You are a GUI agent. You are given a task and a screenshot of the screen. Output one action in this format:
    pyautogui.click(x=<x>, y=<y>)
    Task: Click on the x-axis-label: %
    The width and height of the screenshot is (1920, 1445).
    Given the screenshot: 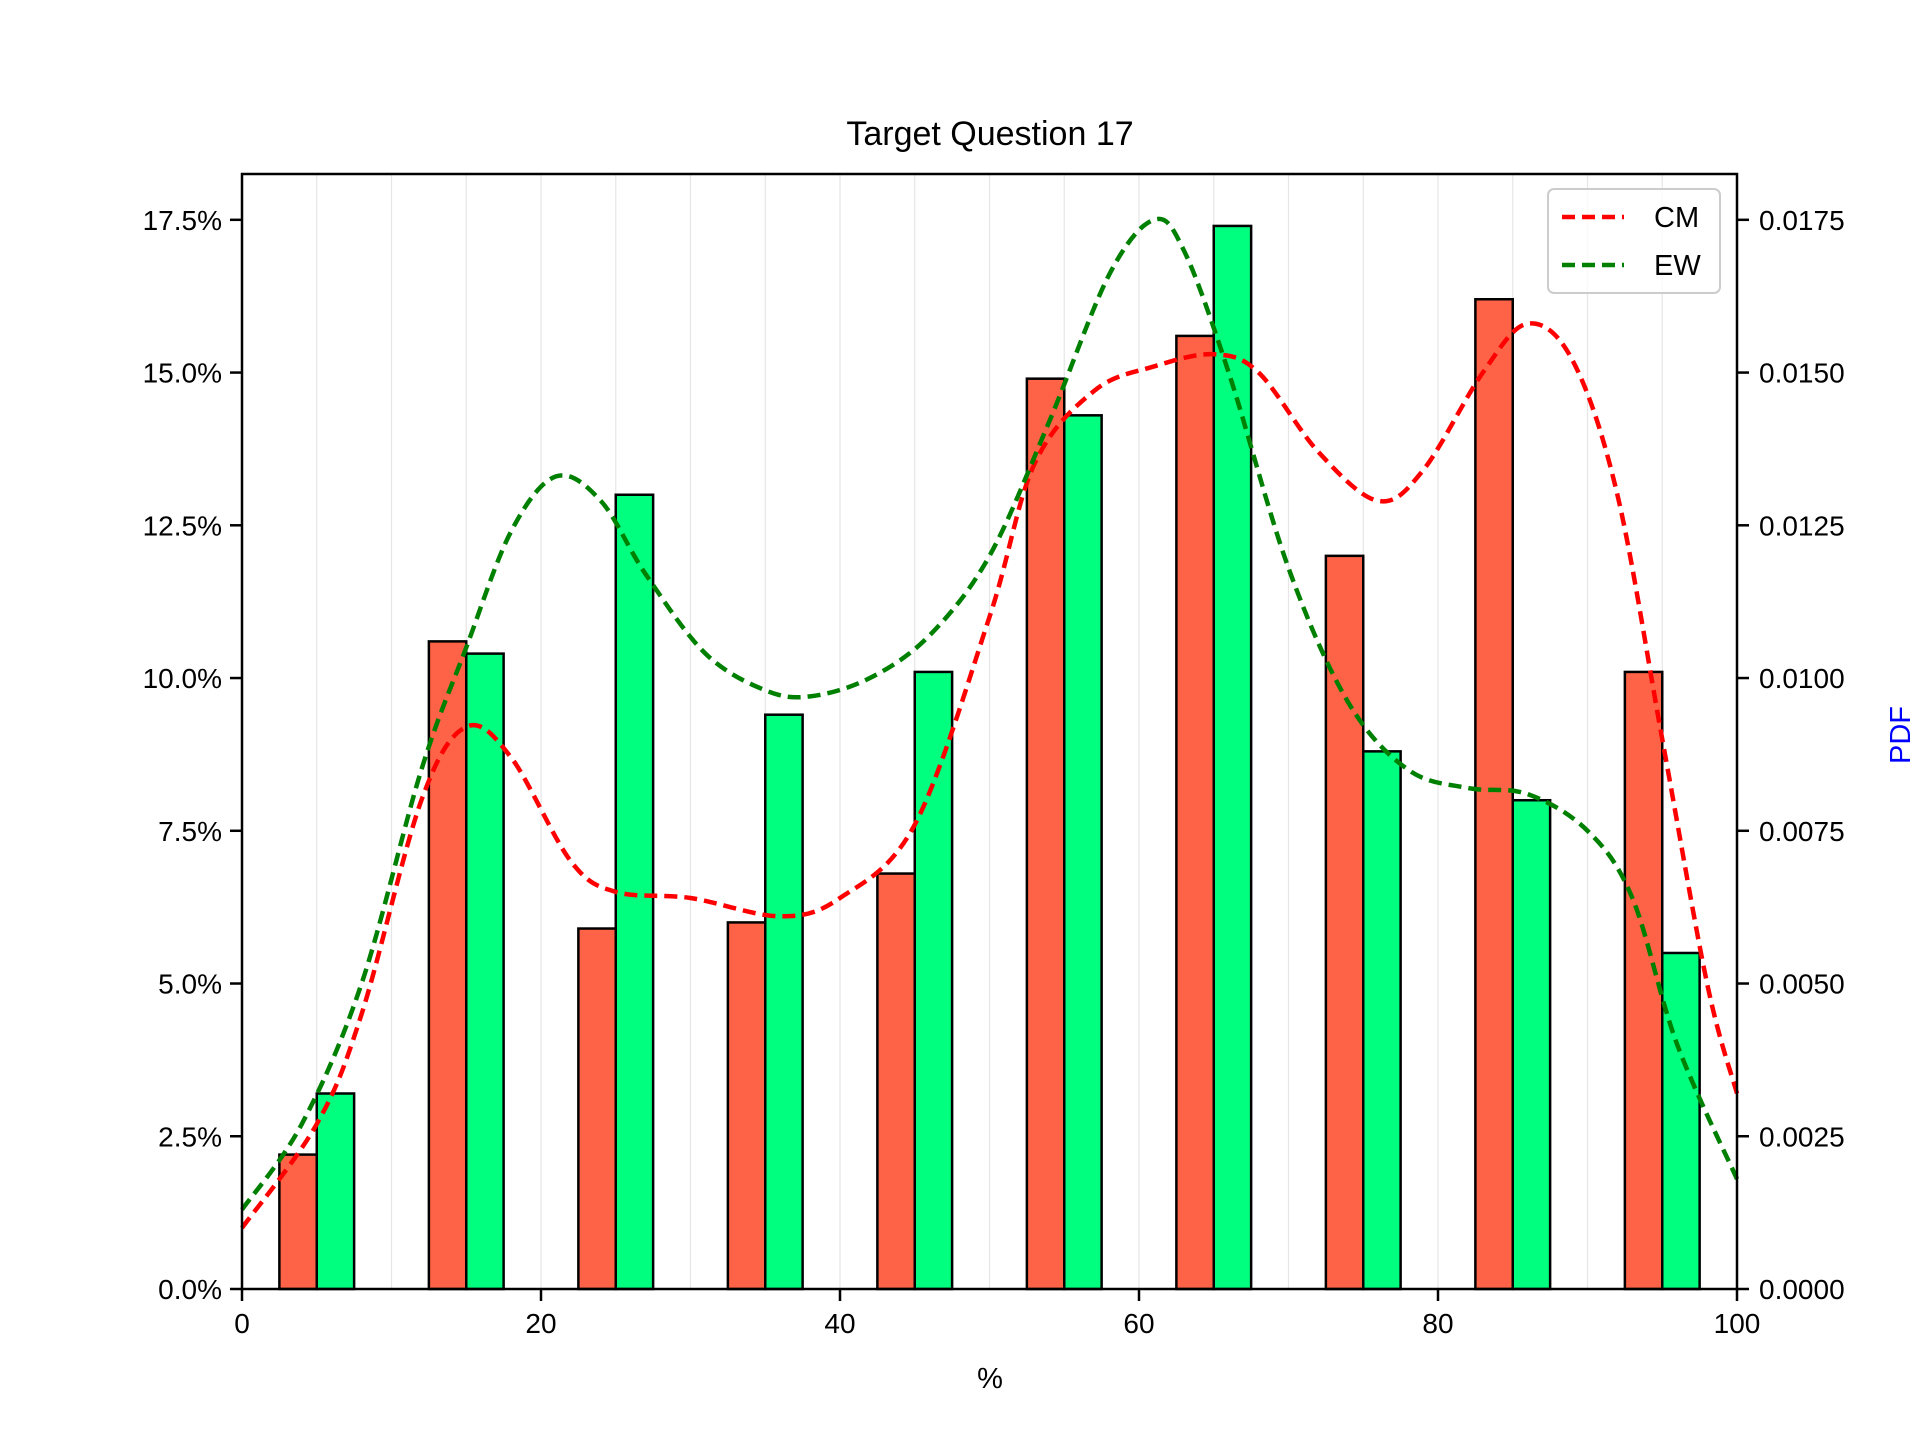 What is the action you would take?
    pyautogui.click(x=990, y=1379)
    